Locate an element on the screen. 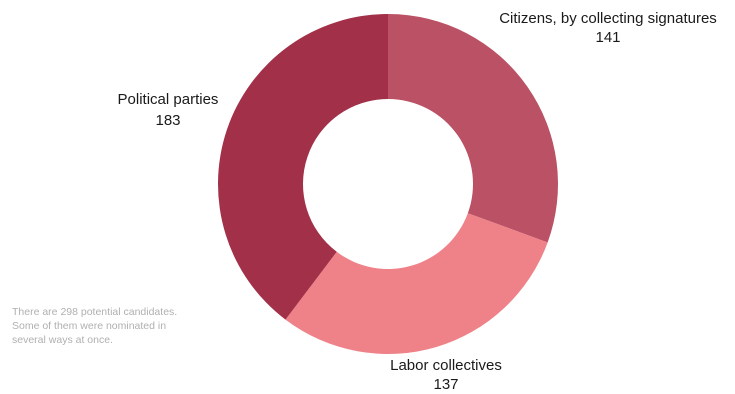 The image size is (735, 394). label-political-parties: Political parties 183 is located at coordinates (168, 110).